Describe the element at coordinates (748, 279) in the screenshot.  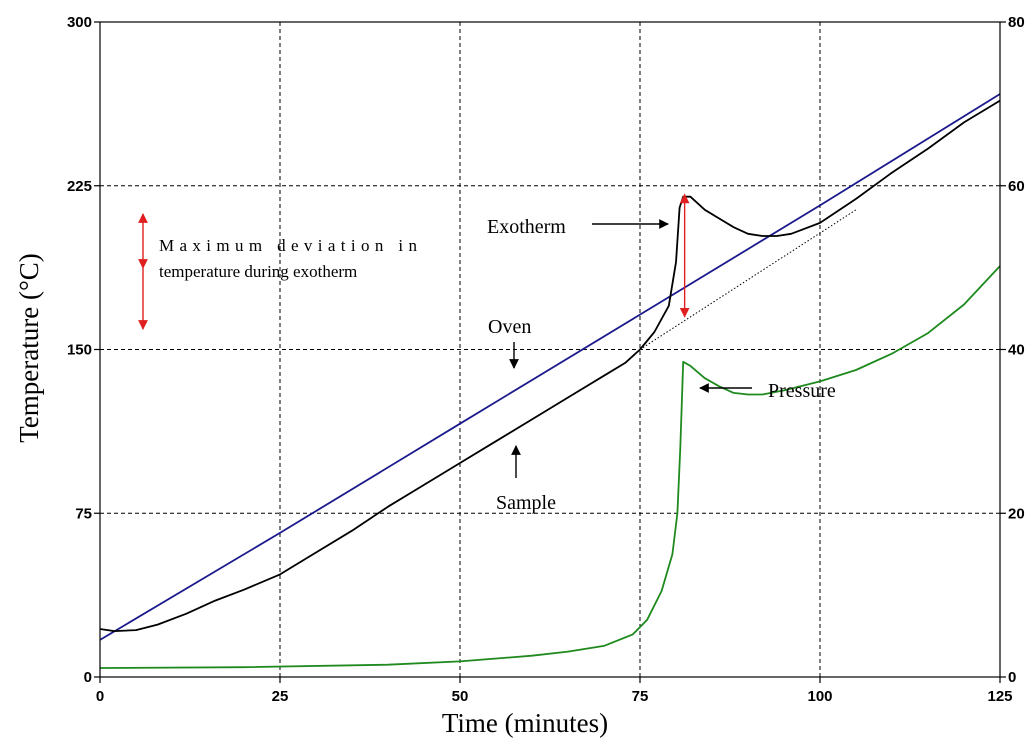
I see `baseline-extrapolation-line` at that location.